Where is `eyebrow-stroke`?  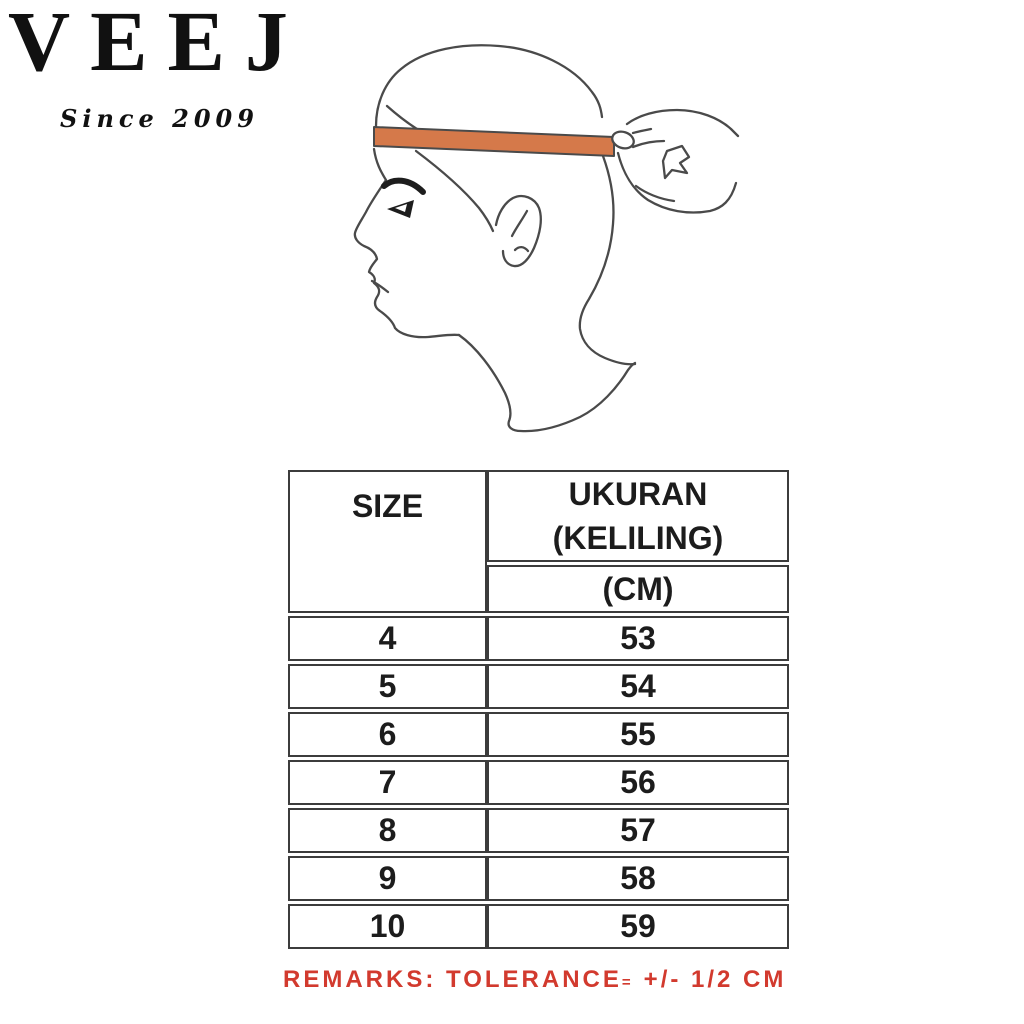 eyebrow-stroke is located at coordinates (403, 186).